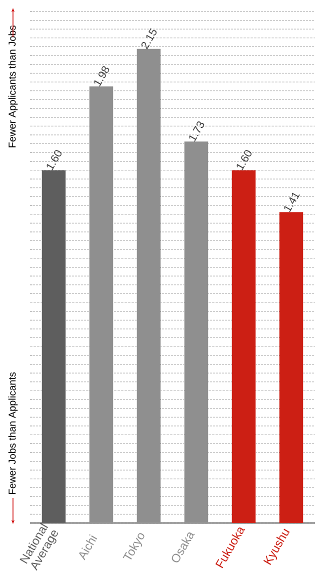 Image resolution: width=320 pixels, height=584 pixels. Describe the element at coordinates (13, 87) in the screenshot. I see `text: Fewer Applicants than Jobs` at that location.